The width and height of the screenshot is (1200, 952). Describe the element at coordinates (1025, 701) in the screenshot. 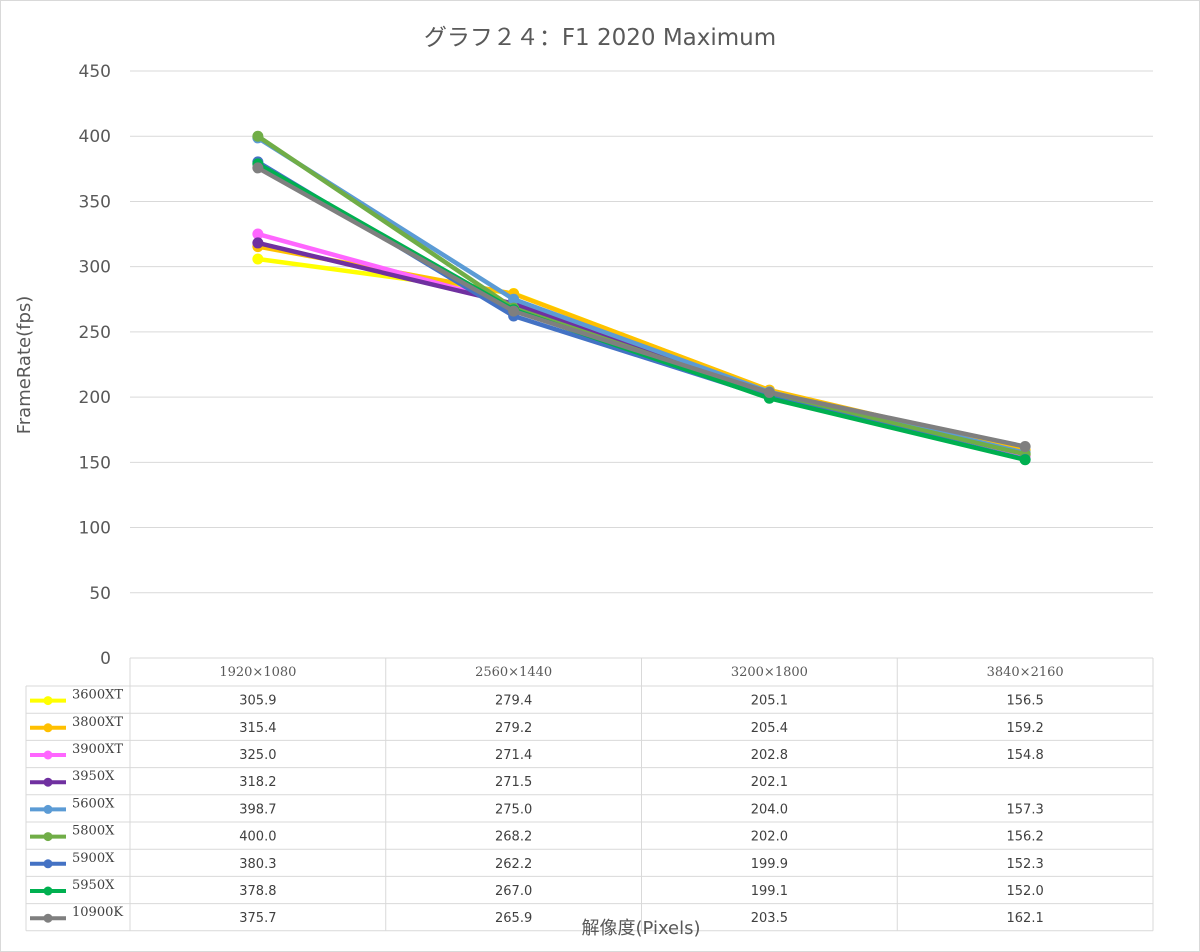

I see `data-label: 156.5` at that location.